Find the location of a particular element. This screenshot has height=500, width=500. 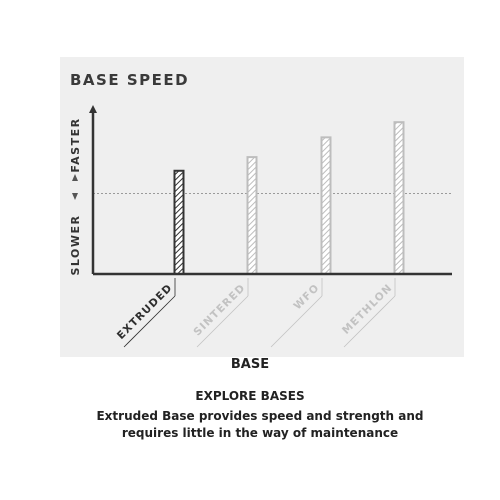

label-tail-sintered is located at coordinates (222, 321).